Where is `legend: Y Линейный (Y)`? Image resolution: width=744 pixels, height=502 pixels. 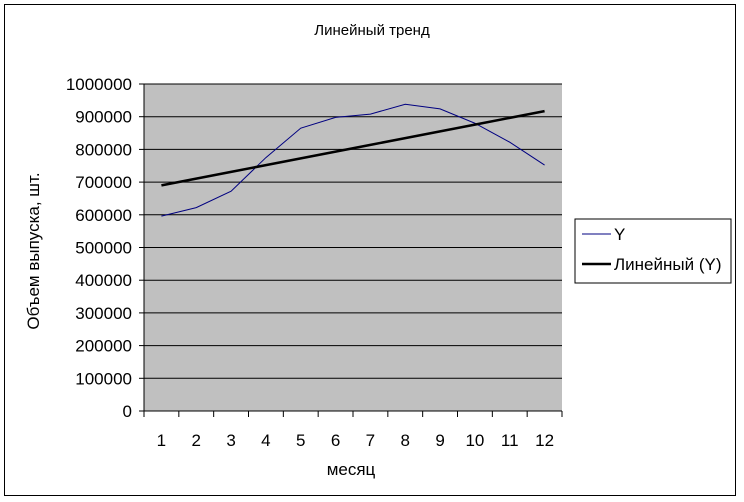
legend: Y Линейный (Y) is located at coordinates (653, 251).